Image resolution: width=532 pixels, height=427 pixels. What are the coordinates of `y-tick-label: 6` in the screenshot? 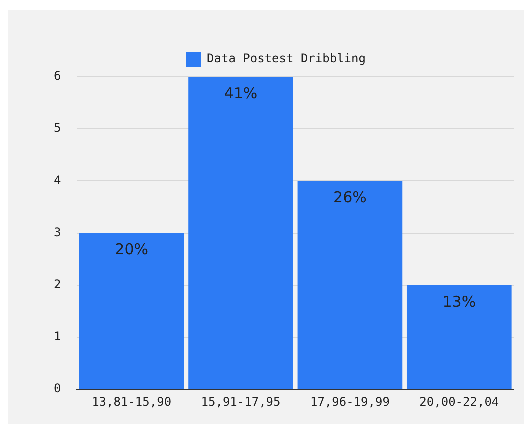 It's located at (58, 76).